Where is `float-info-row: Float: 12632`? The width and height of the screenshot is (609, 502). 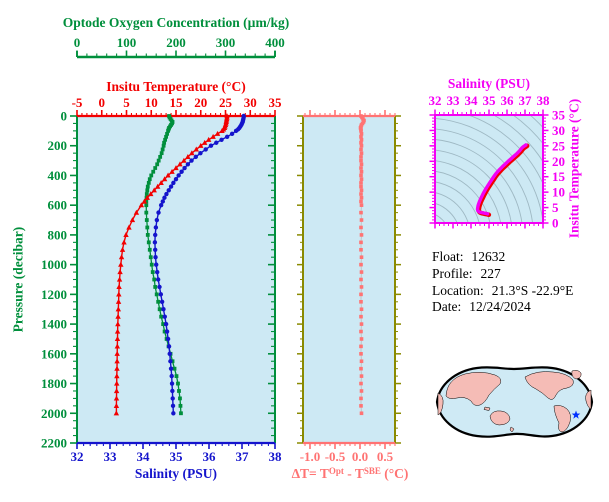 float-info-row: Float: 12632 is located at coordinates (469, 256).